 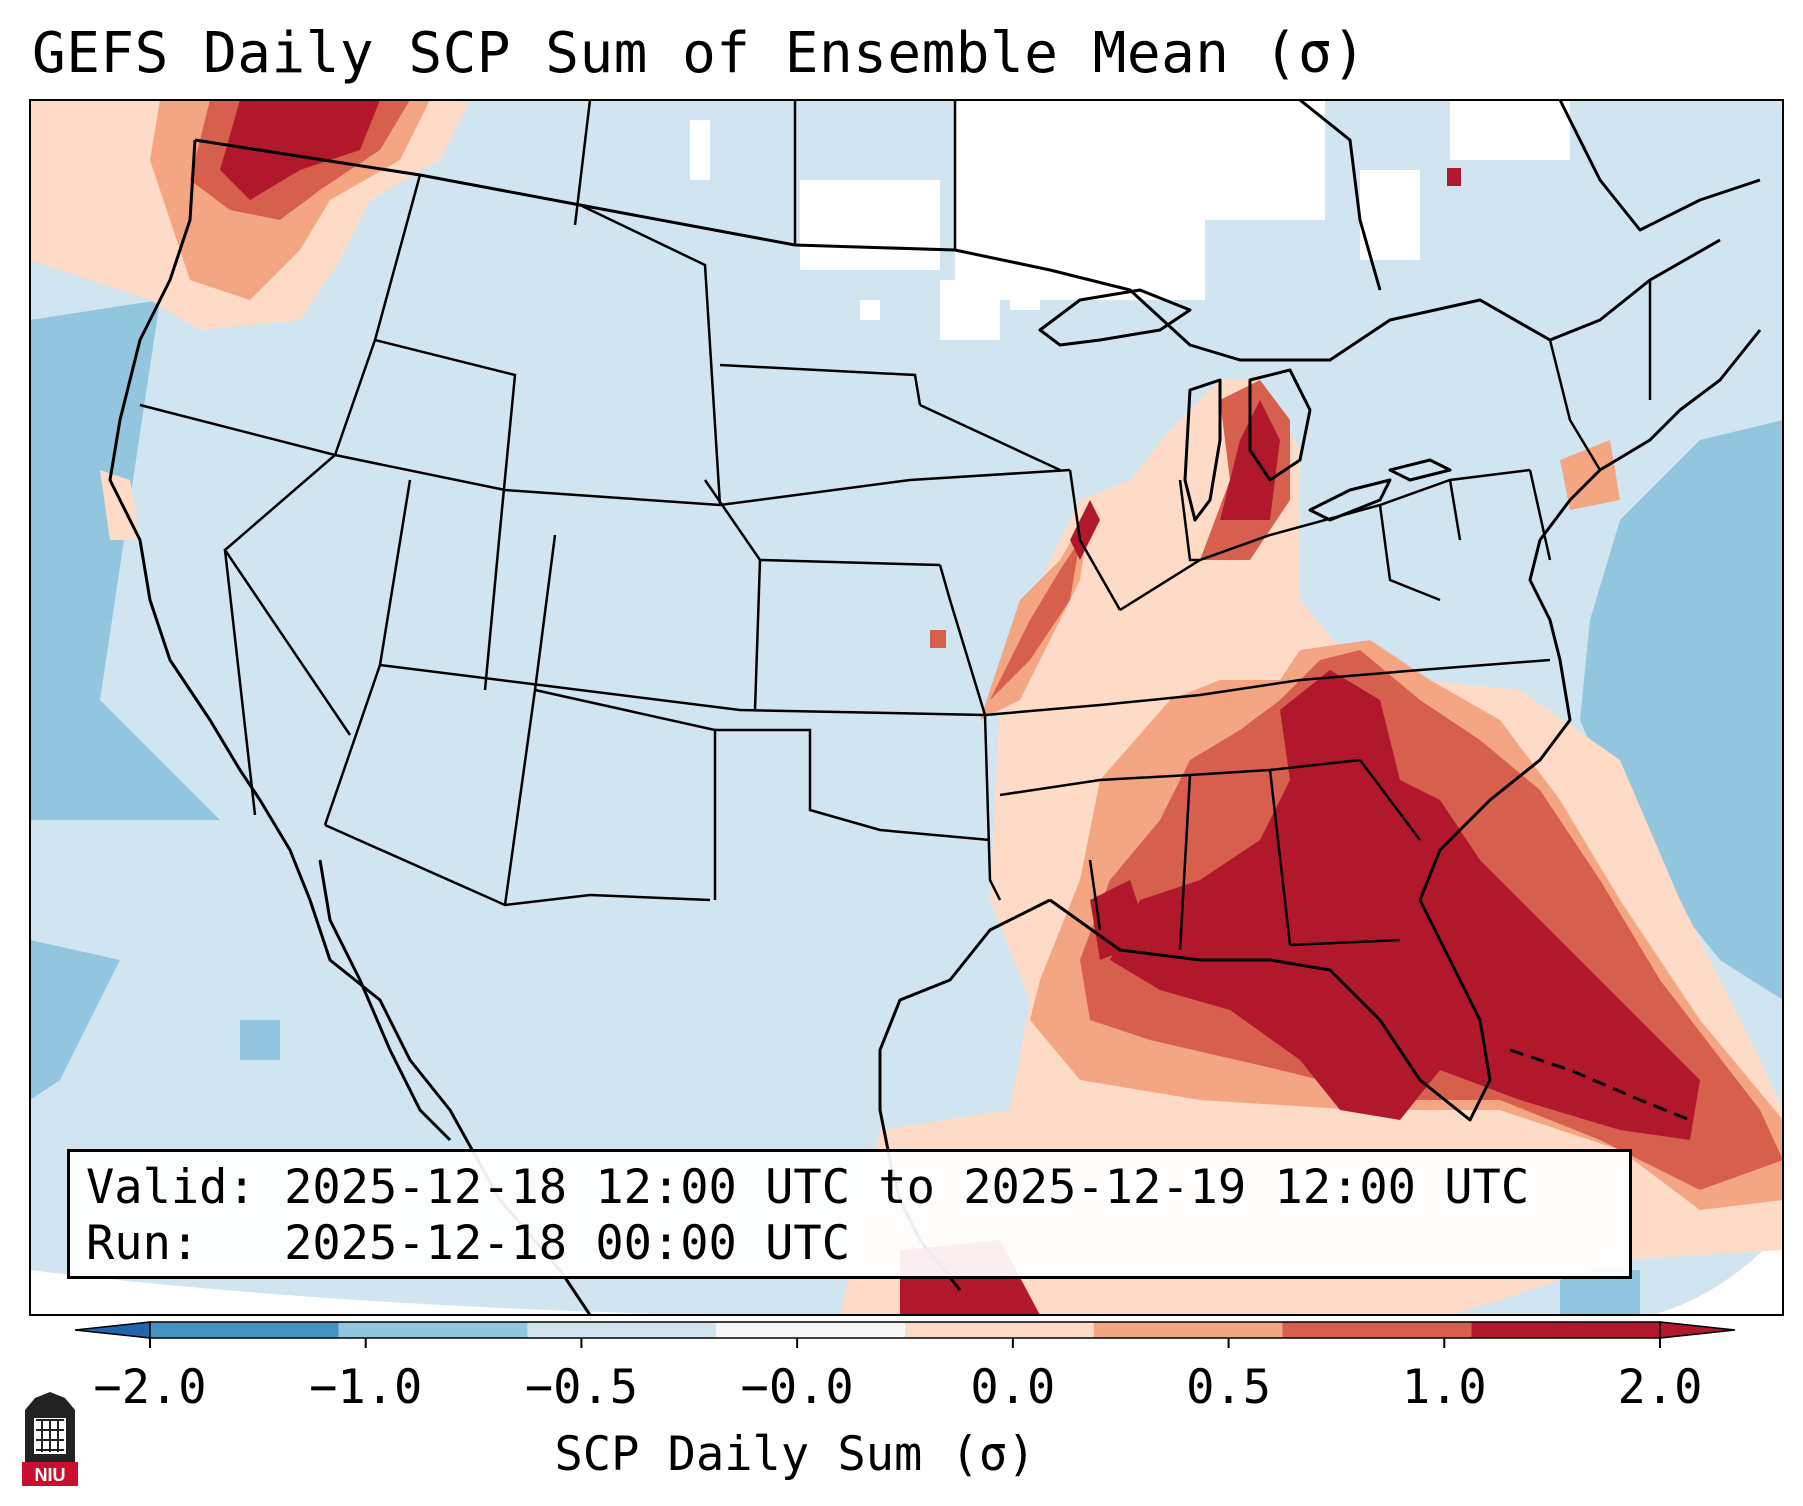 I want to click on neutral-region, so click(x=1130, y=220).